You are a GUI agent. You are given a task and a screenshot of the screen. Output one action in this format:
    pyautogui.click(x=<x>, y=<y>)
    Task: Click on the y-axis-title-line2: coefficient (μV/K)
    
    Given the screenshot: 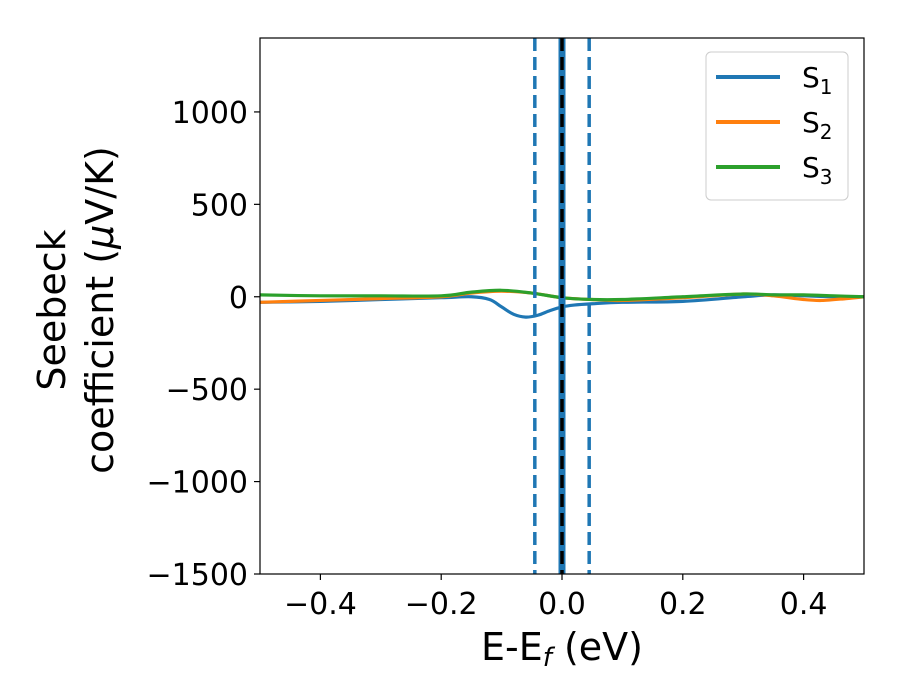 What is the action you would take?
    pyautogui.click(x=100, y=310)
    